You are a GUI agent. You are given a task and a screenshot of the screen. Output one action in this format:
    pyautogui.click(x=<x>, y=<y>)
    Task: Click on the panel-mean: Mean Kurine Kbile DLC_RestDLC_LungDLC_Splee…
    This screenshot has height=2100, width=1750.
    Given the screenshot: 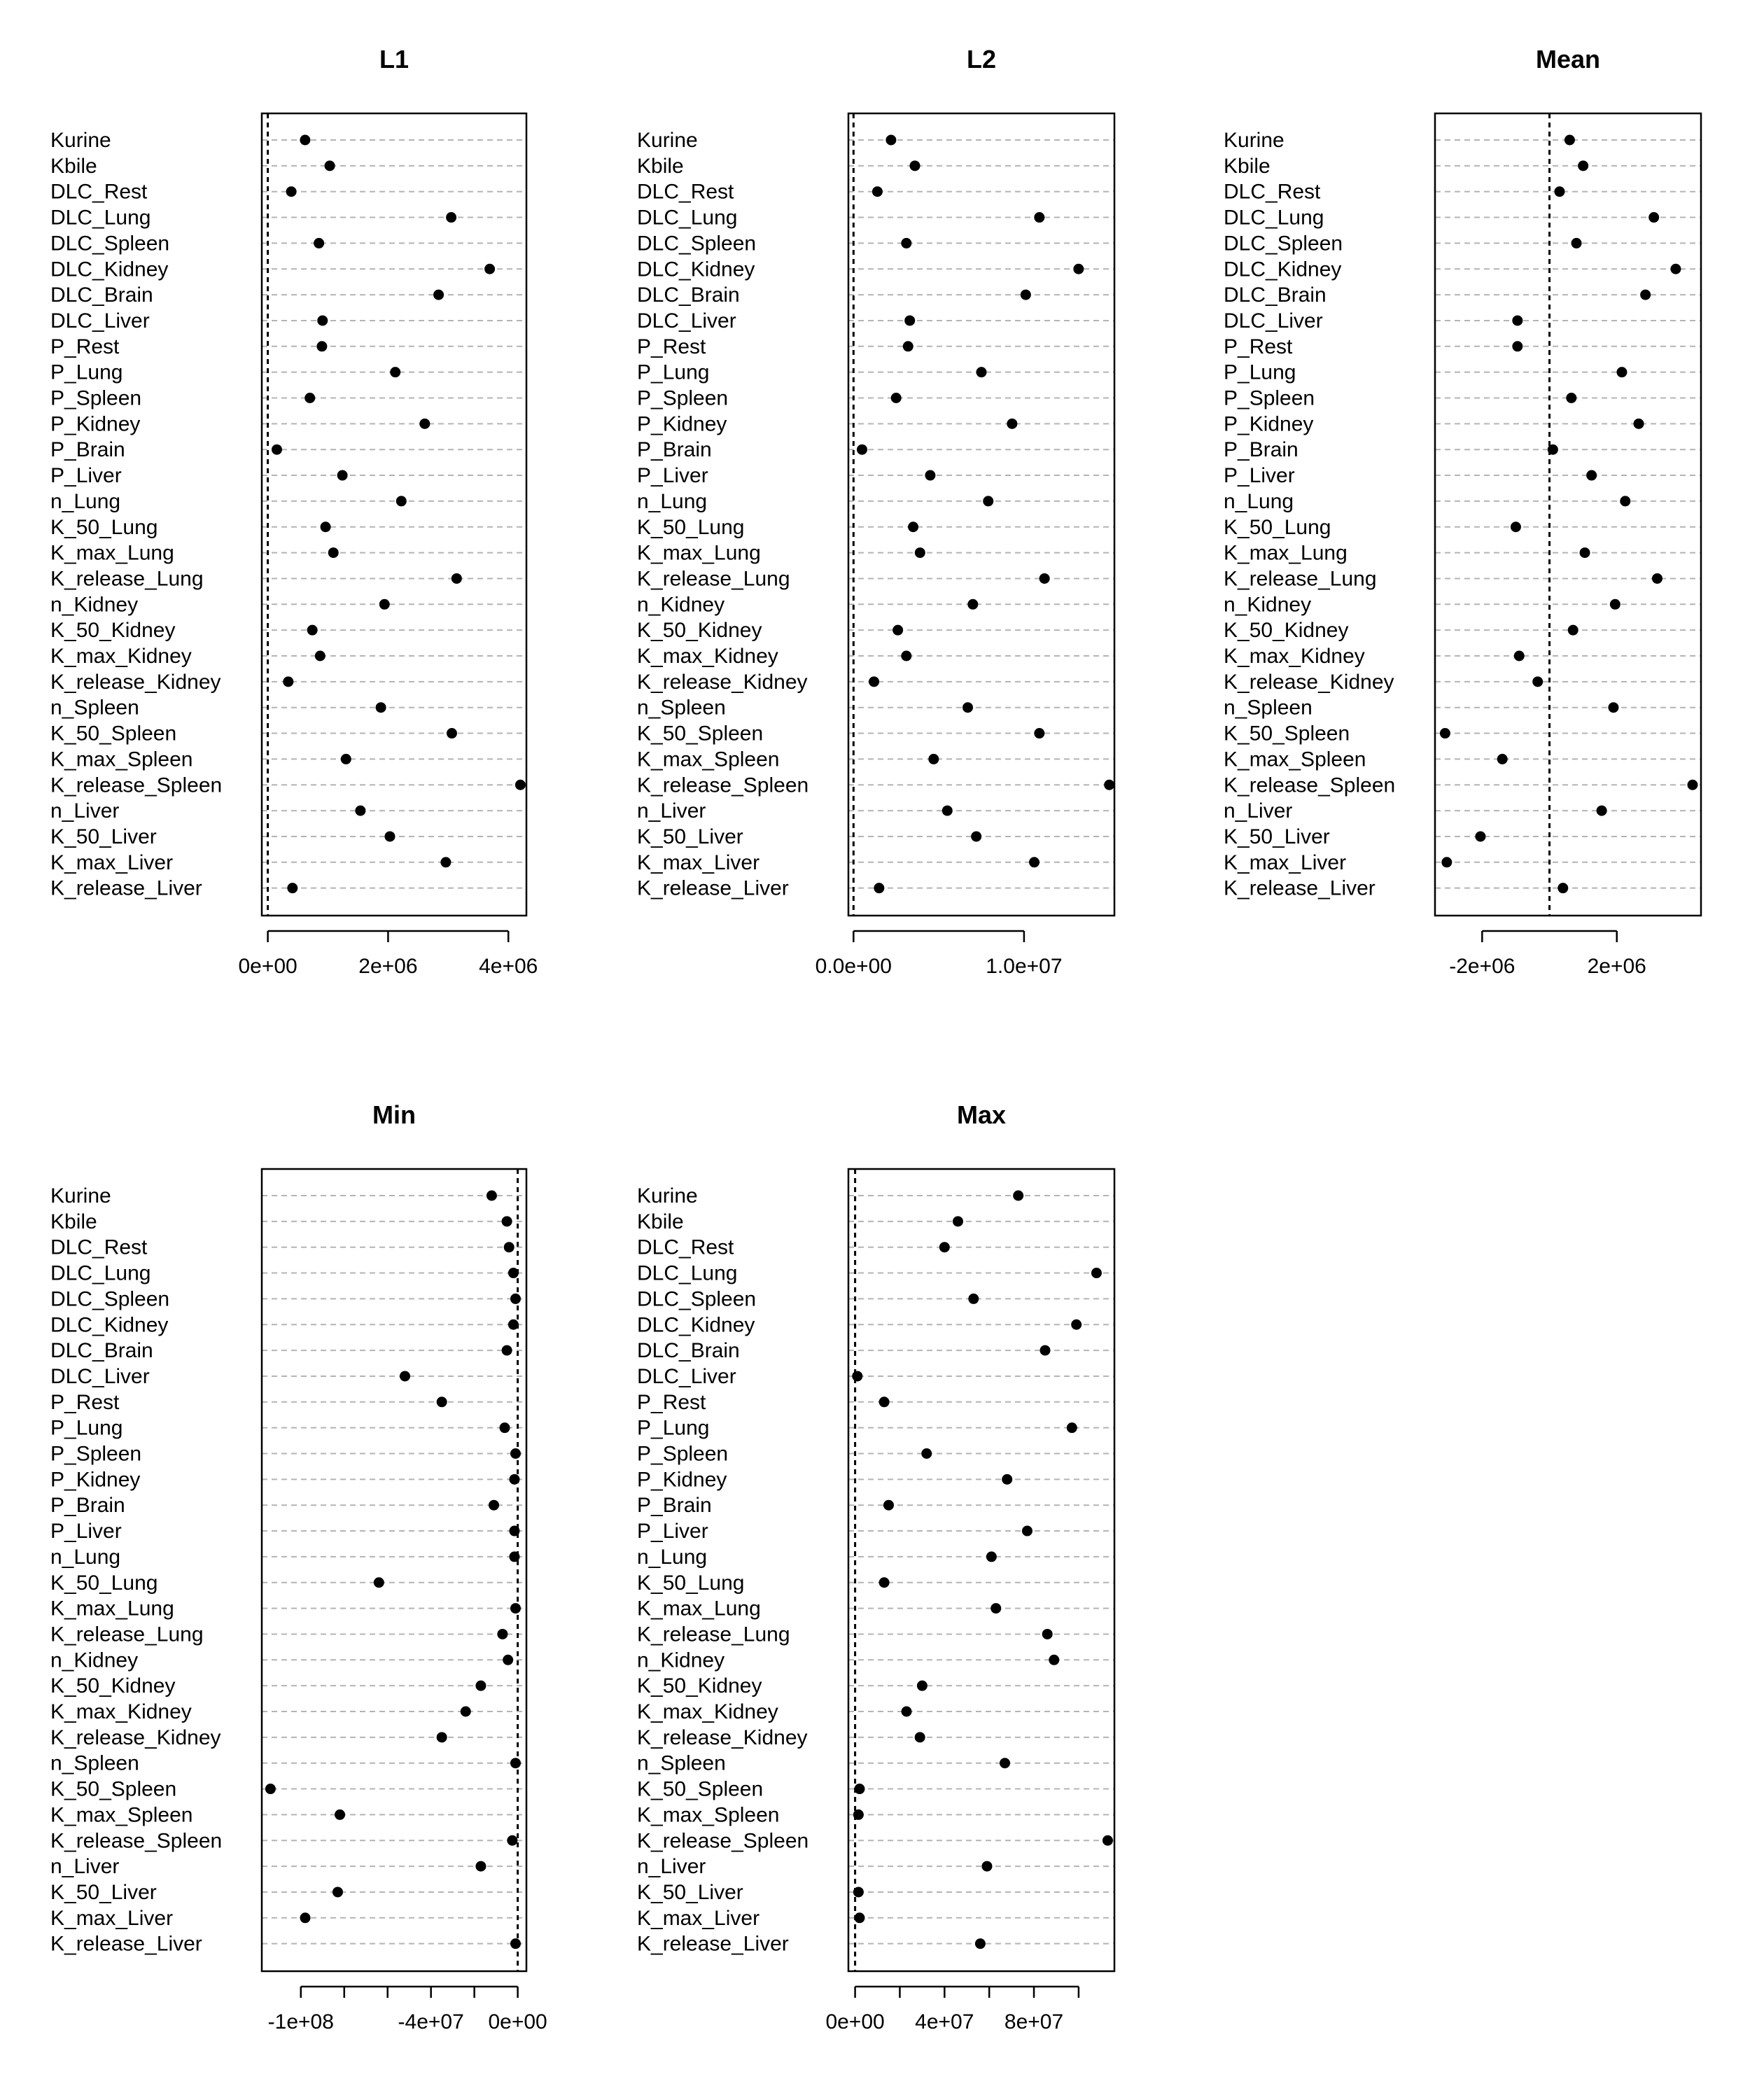 What is the action you would take?
    pyautogui.click(x=1463, y=511)
    